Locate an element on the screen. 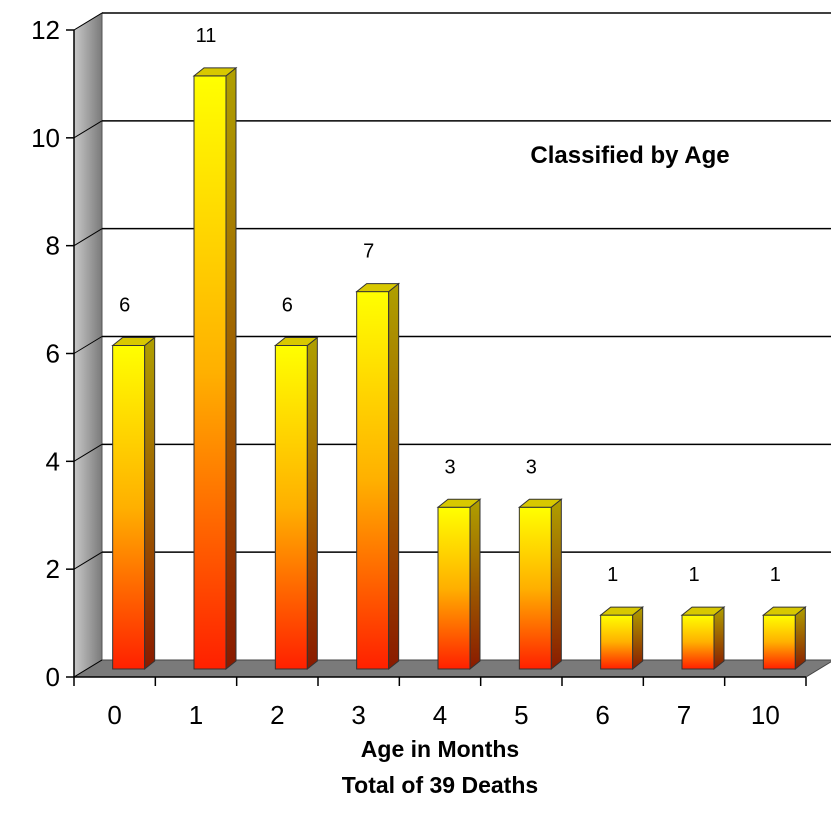 This screenshot has width=831, height=815. y-tick-label: 4 is located at coordinates (53, 461).